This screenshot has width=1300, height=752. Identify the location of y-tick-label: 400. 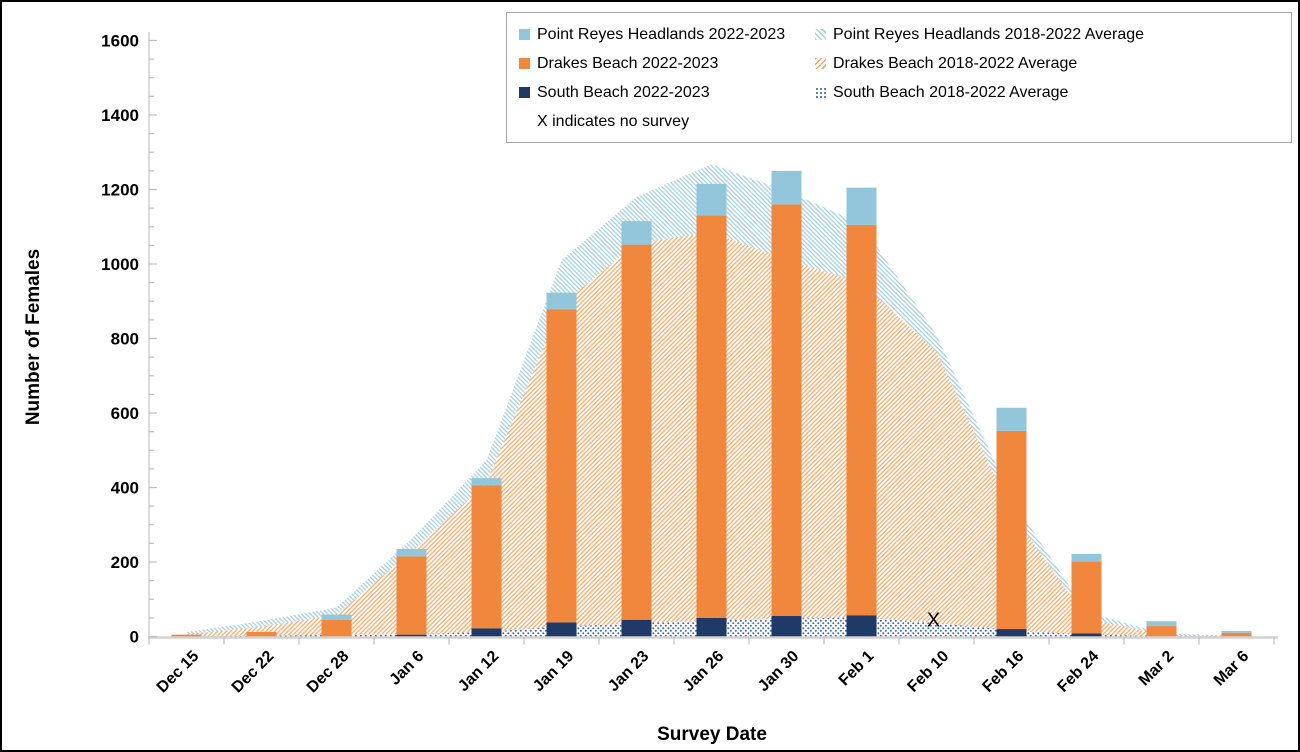
(125, 488).